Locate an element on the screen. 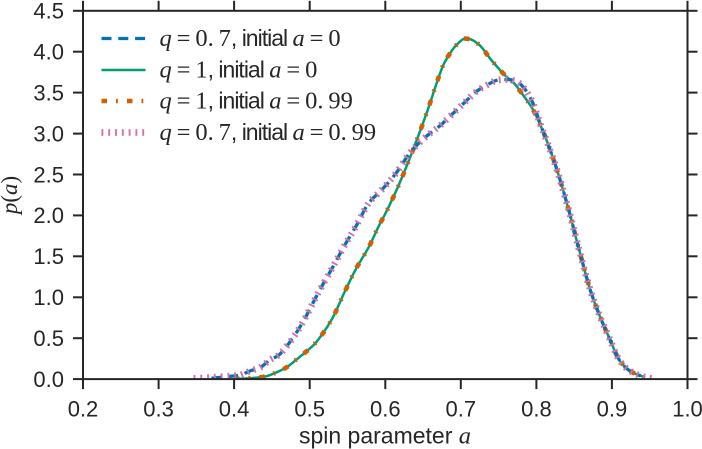  svg-text: 0.8 is located at coordinates (536, 409).